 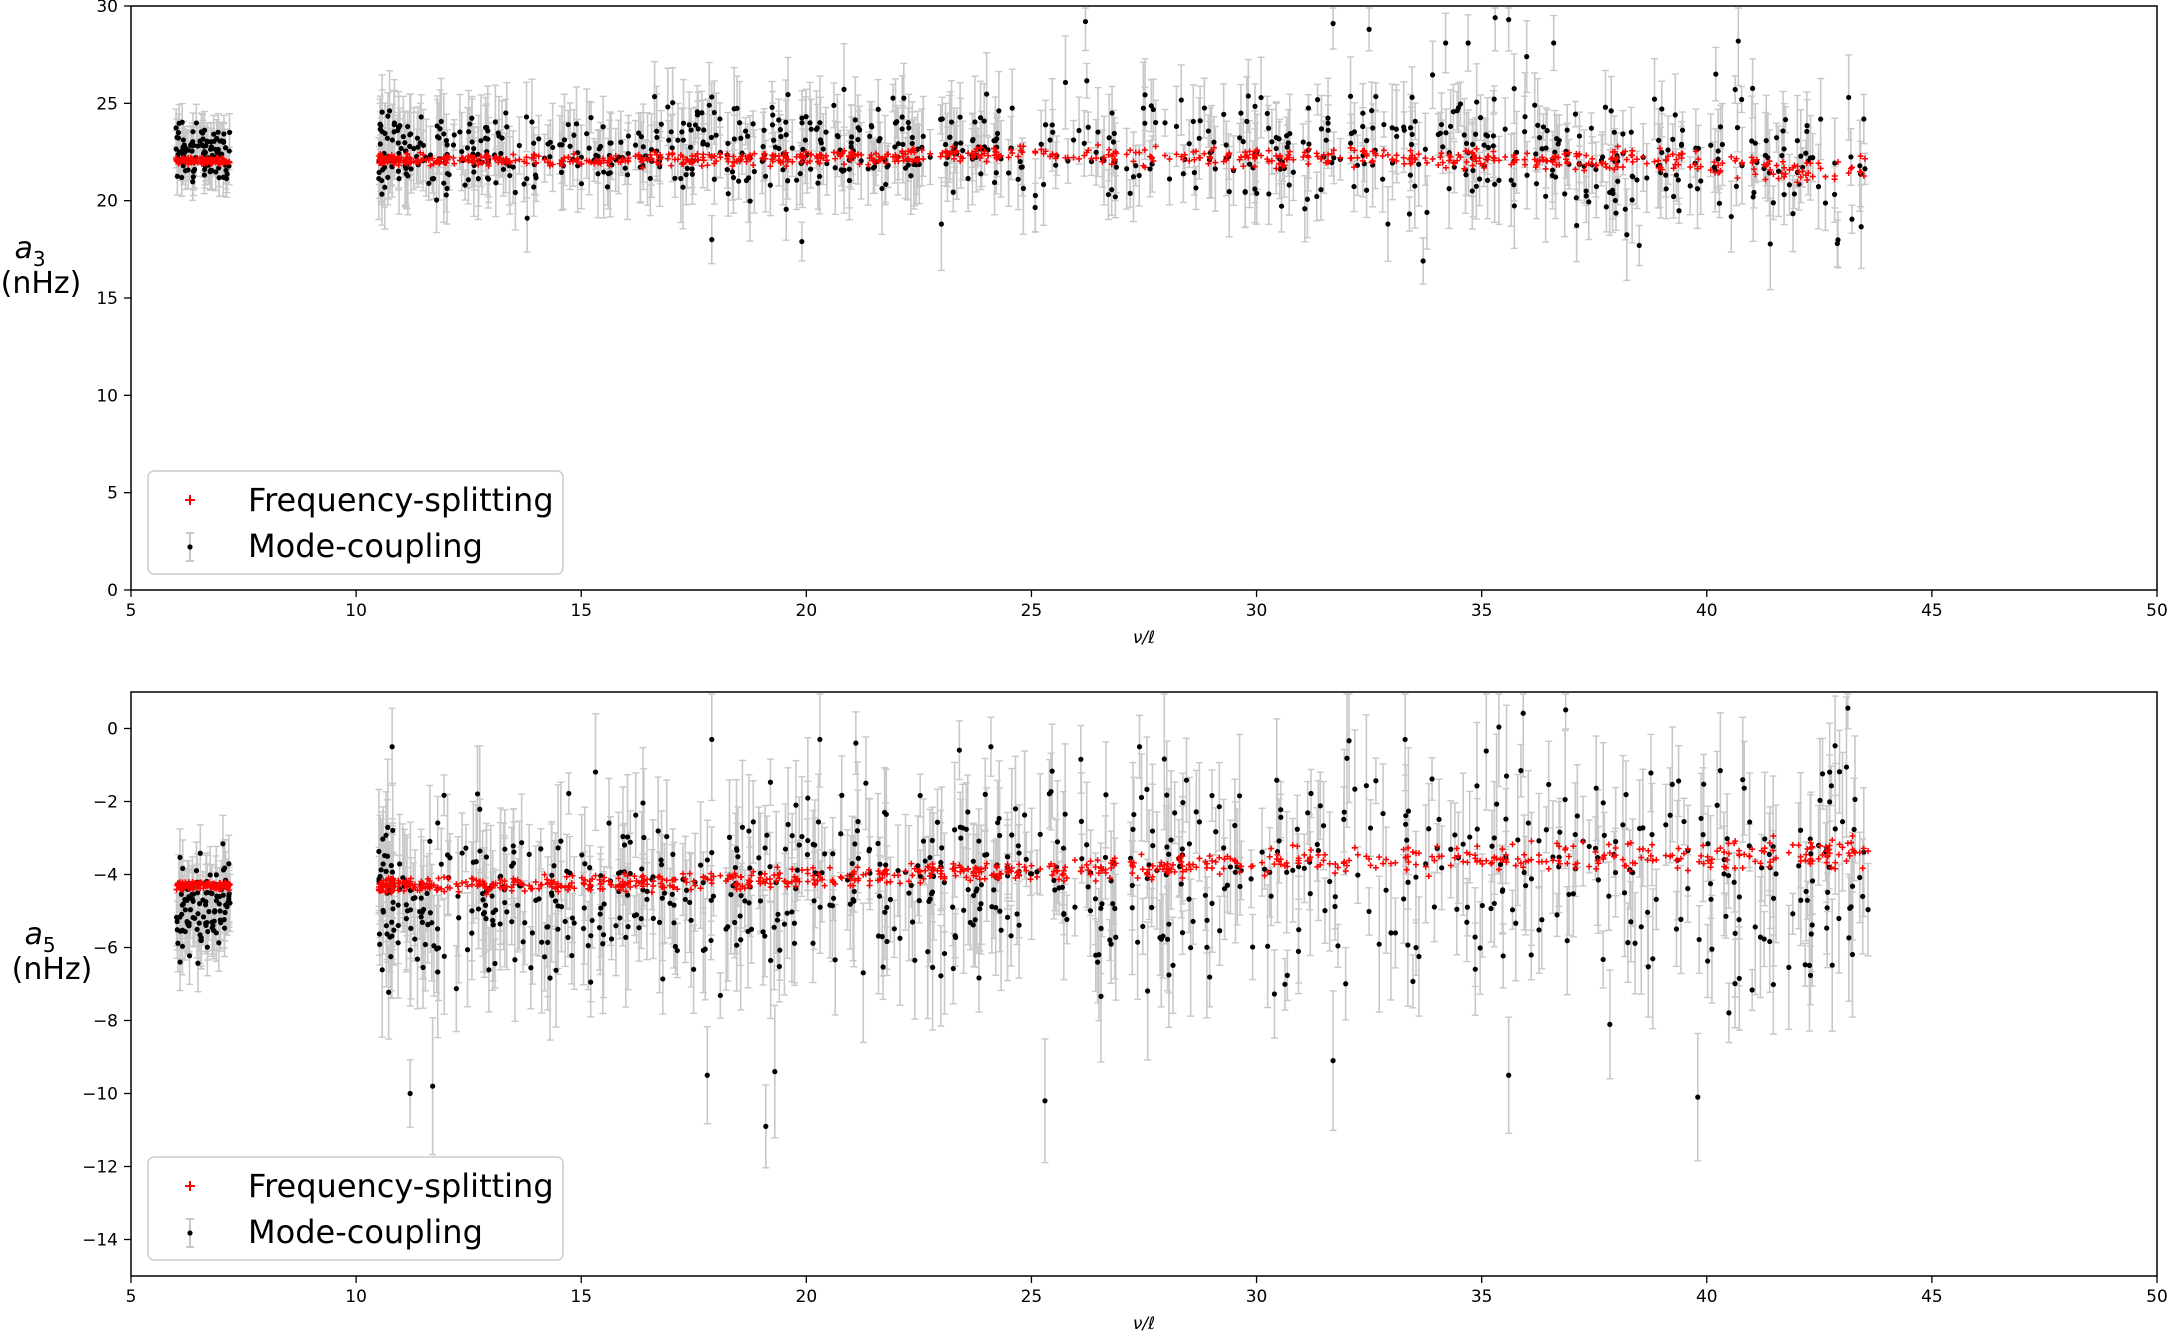 I want to click on y-tick-label: 0, so click(x=112, y=591).